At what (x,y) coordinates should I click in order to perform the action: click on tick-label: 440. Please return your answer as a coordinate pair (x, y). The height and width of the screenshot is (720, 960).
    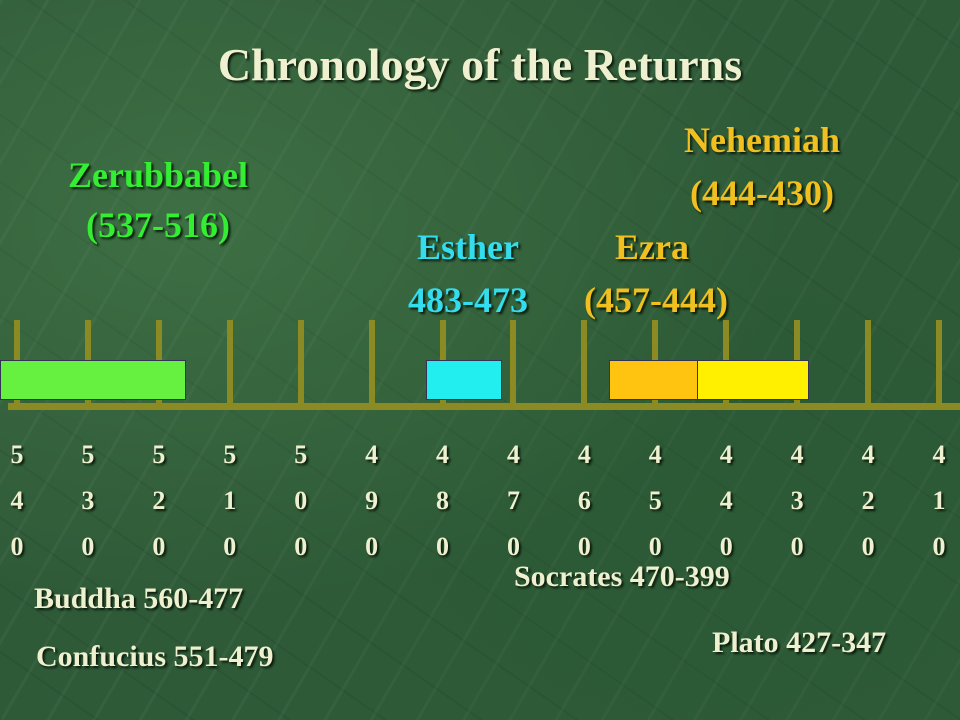
    Looking at the image, I should click on (726, 500).